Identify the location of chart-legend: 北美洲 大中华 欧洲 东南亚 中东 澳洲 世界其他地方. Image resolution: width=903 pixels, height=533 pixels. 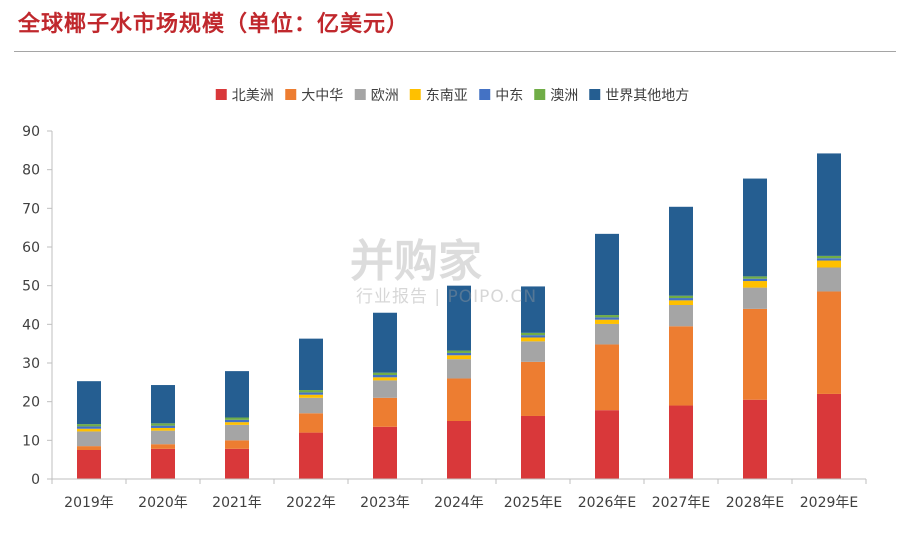
(452, 96).